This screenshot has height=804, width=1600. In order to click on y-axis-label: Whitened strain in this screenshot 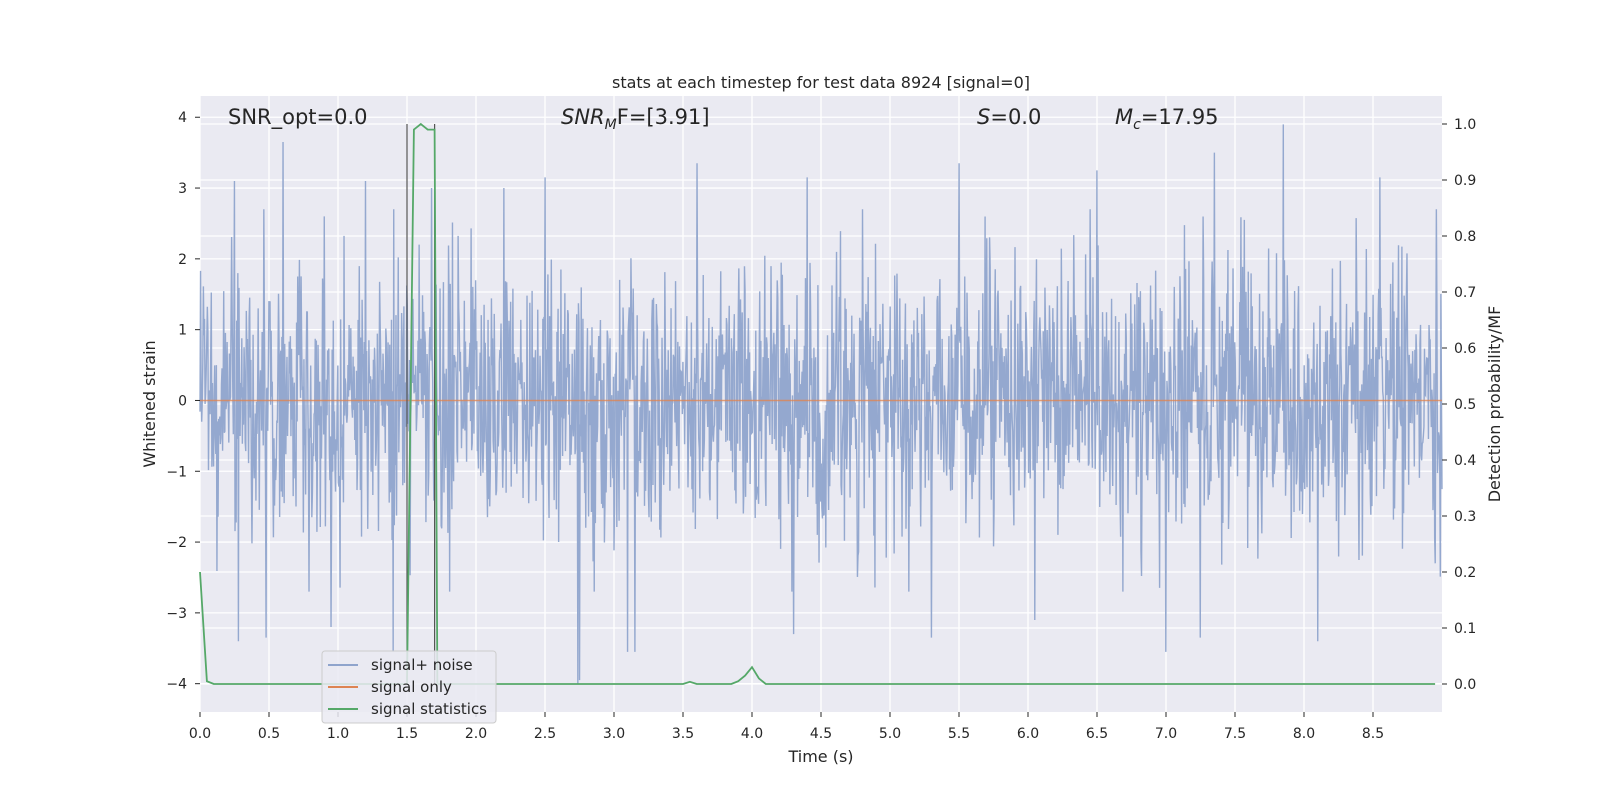, I will do `click(149, 403)`.